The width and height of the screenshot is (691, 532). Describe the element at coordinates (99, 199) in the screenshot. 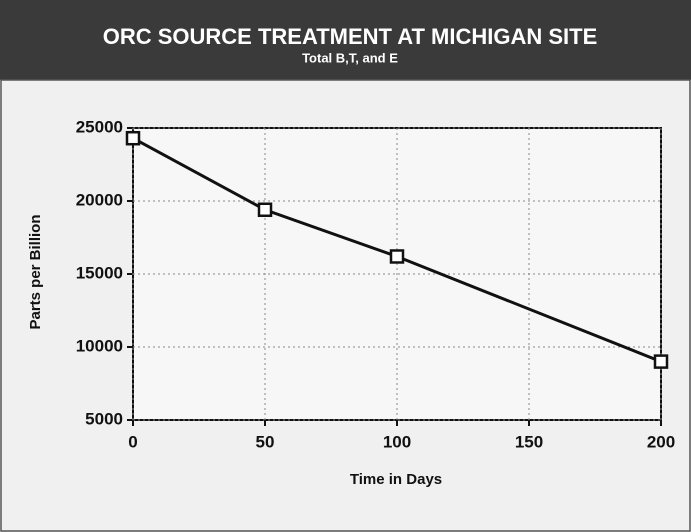

I see `y-tick-label: 20000` at that location.